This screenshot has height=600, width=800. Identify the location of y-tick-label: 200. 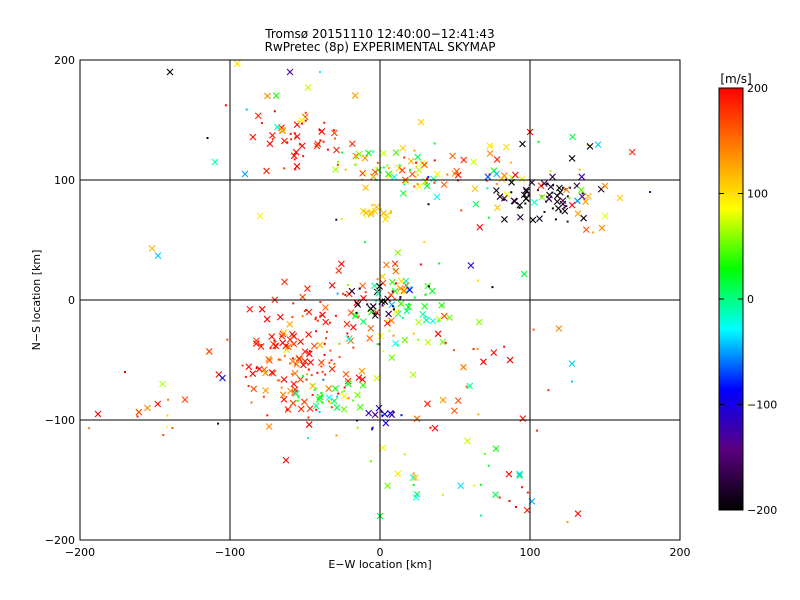
(64, 60).